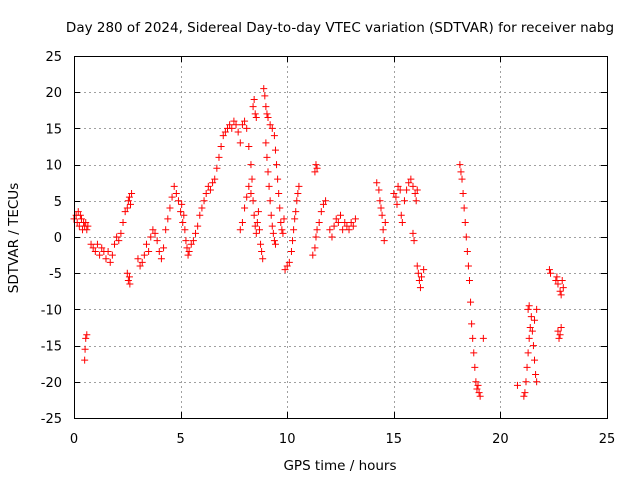 Image resolution: width=640 pixels, height=480 pixels. Describe the element at coordinates (53, 129) in the screenshot. I see `y-tick-label: 15` at that location.